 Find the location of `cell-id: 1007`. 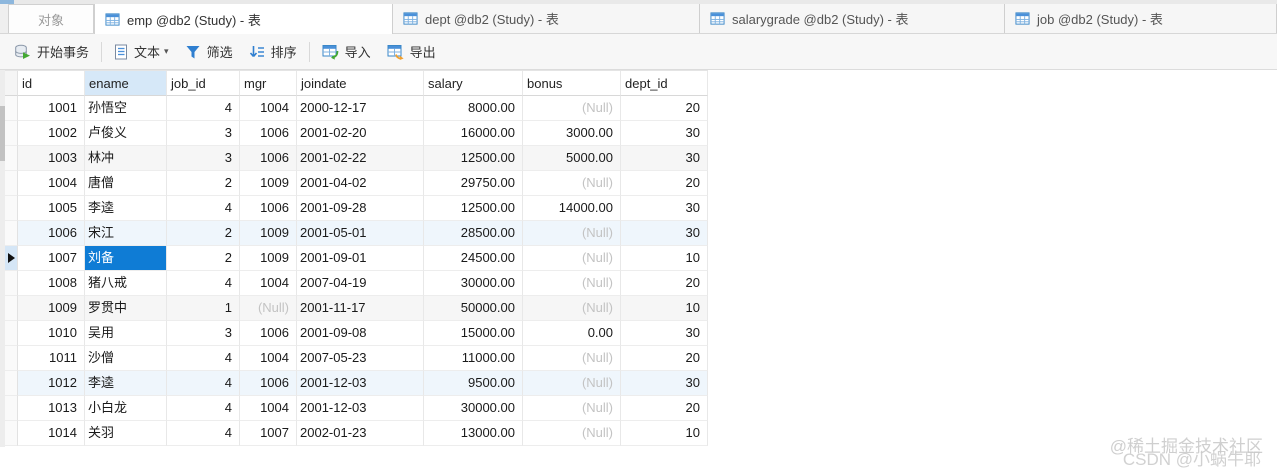

cell-id: 1007 is located at coordinates (51, 258).